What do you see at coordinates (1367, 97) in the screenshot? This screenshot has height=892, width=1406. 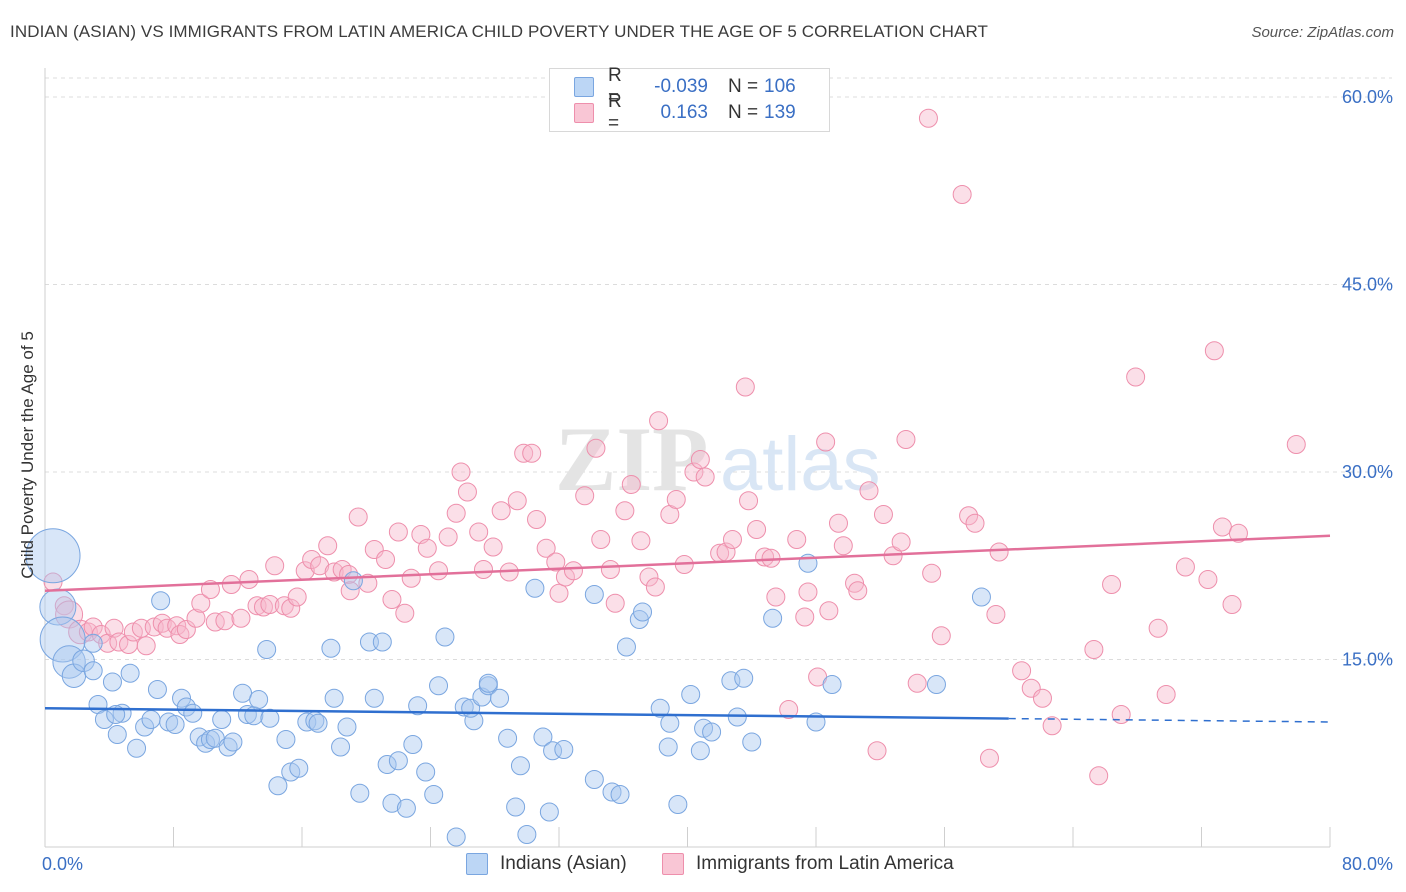 I see `y-tick-label: 60.0%` at bounding box center [1367, 97].